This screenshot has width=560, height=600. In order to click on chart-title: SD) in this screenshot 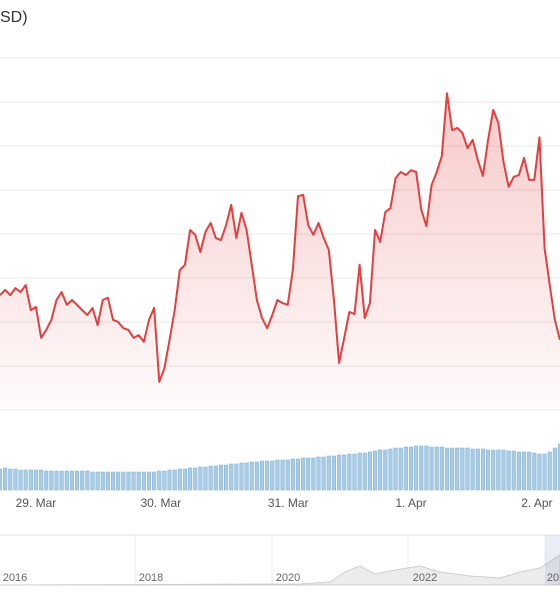, I will do `click(14, 17)`.